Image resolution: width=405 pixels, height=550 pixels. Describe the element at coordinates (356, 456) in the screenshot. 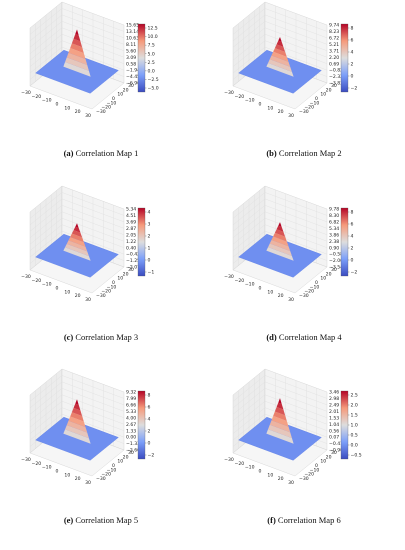

I see `colorbar-tick-label: −0.5` at that location.